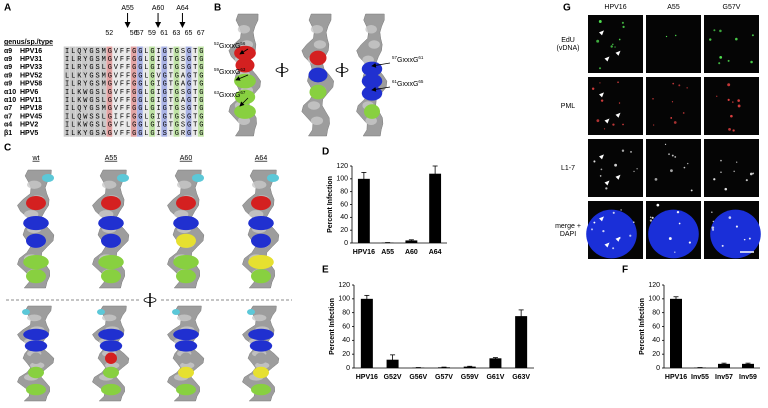 Image resolution: width=768 pixels, height=408 pixels. Describe the element at coordinates (387, 252) in the screenshot. I see `x-tick-label: A55` at that location.